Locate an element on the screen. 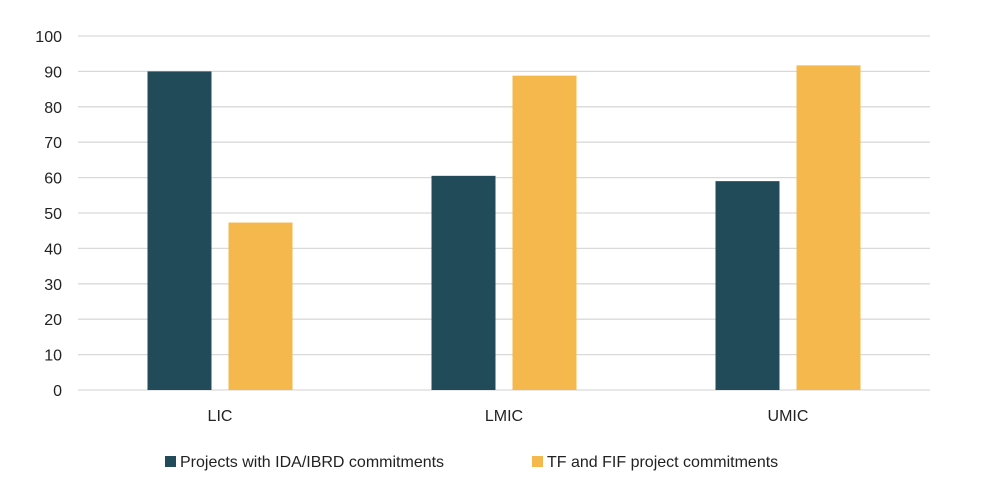 Image resolution: width=1000 pixels, height=502 pixels. y-tick-label: 10 is located at coordinates (53, 356).